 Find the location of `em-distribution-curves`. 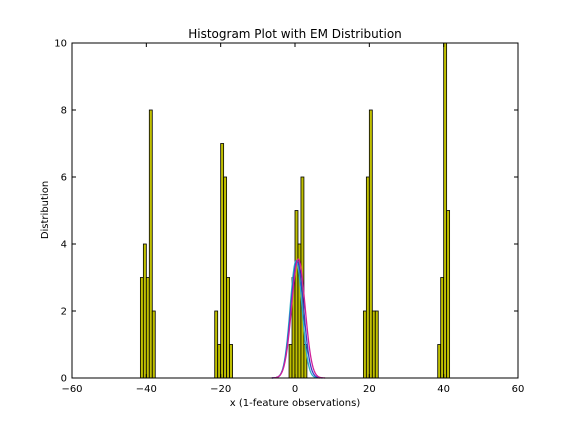

em-distribution-curves is located at coordinates (298, 318).